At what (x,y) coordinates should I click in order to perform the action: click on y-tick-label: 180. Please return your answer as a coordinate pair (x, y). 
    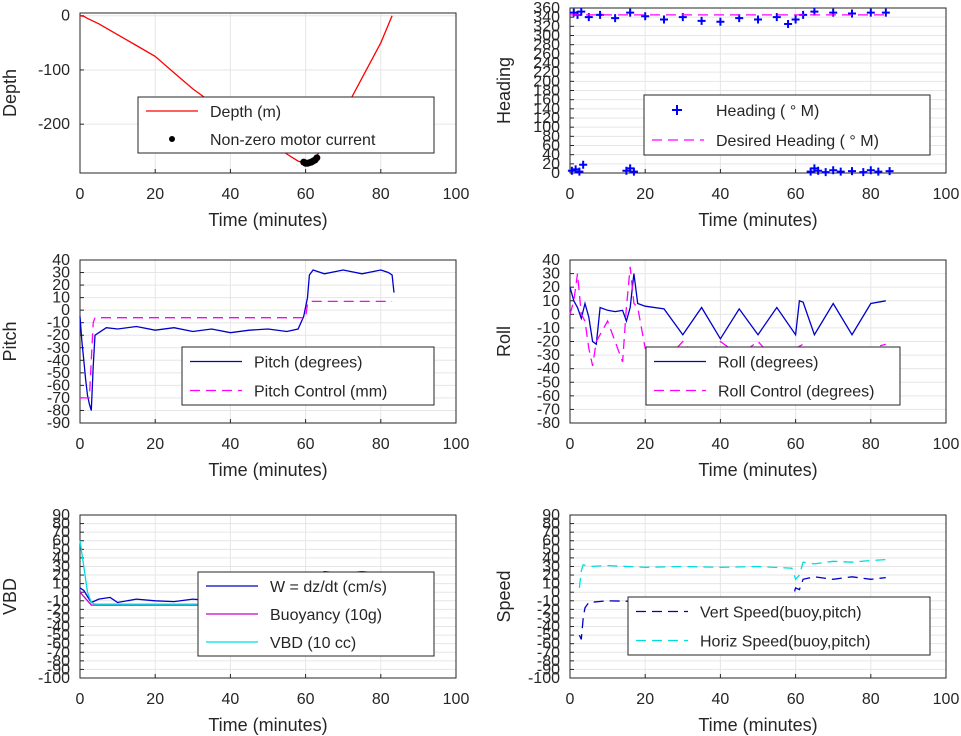
    Looking at the image, I should click on (546, 91).